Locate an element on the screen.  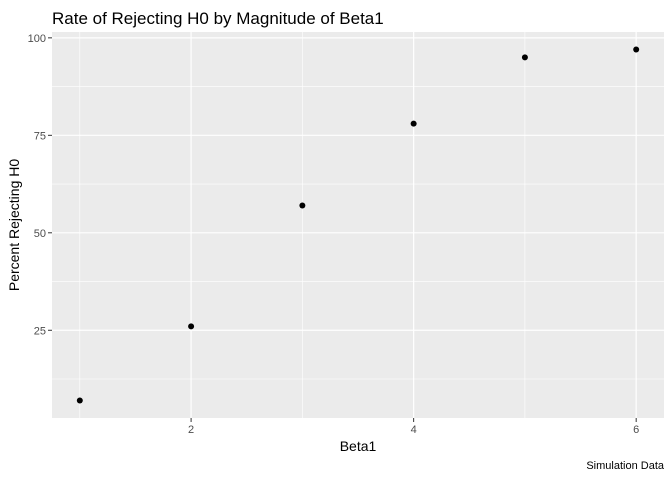
y-tick-label: 75 is located at coordinates (40, 136).